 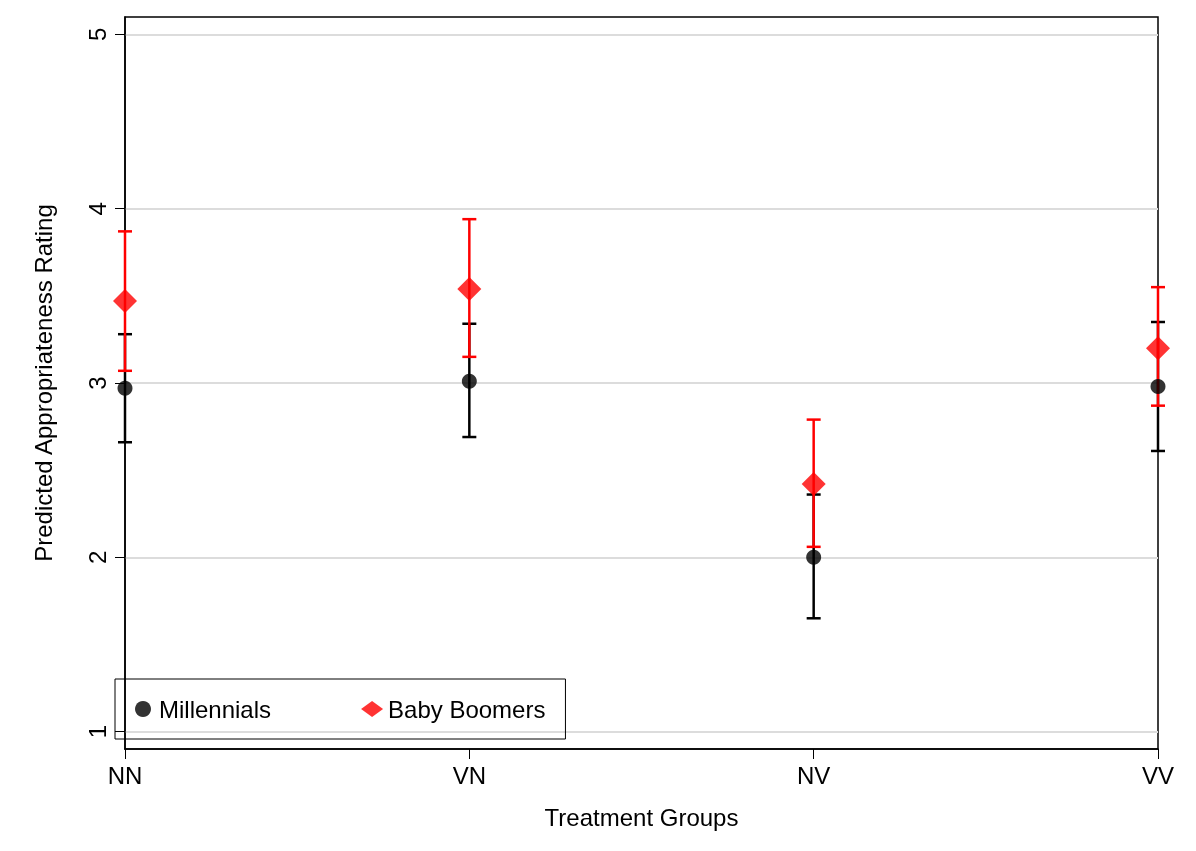 What do you see at coordinates (97, 34) in the screenshot?
I see `y-tick-label: 5` at bounding box center [97, 34].